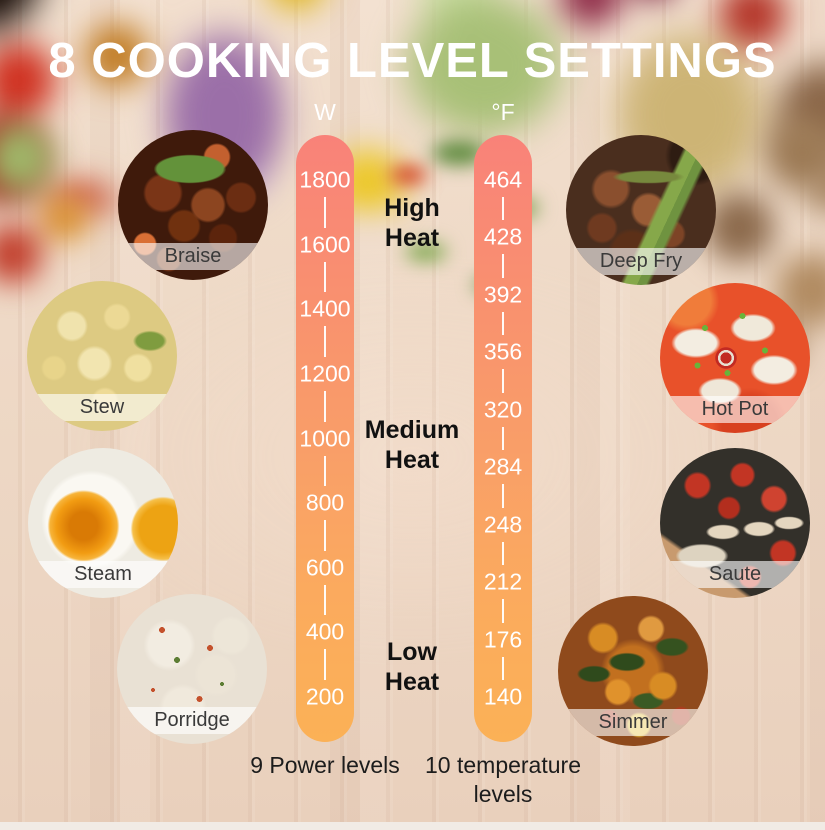 This screenshot has height=830, width=825. What do you see at coordinates (503, 236) in the screenshot?
I see `scale-value: 428` at bounding box center [503, 236].